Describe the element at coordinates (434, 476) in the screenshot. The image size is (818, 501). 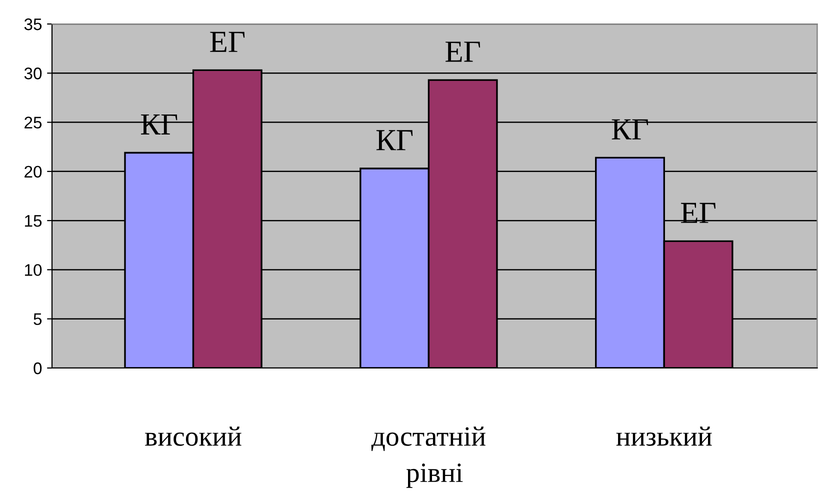
I see `x-axis-title: рівні` at that location.